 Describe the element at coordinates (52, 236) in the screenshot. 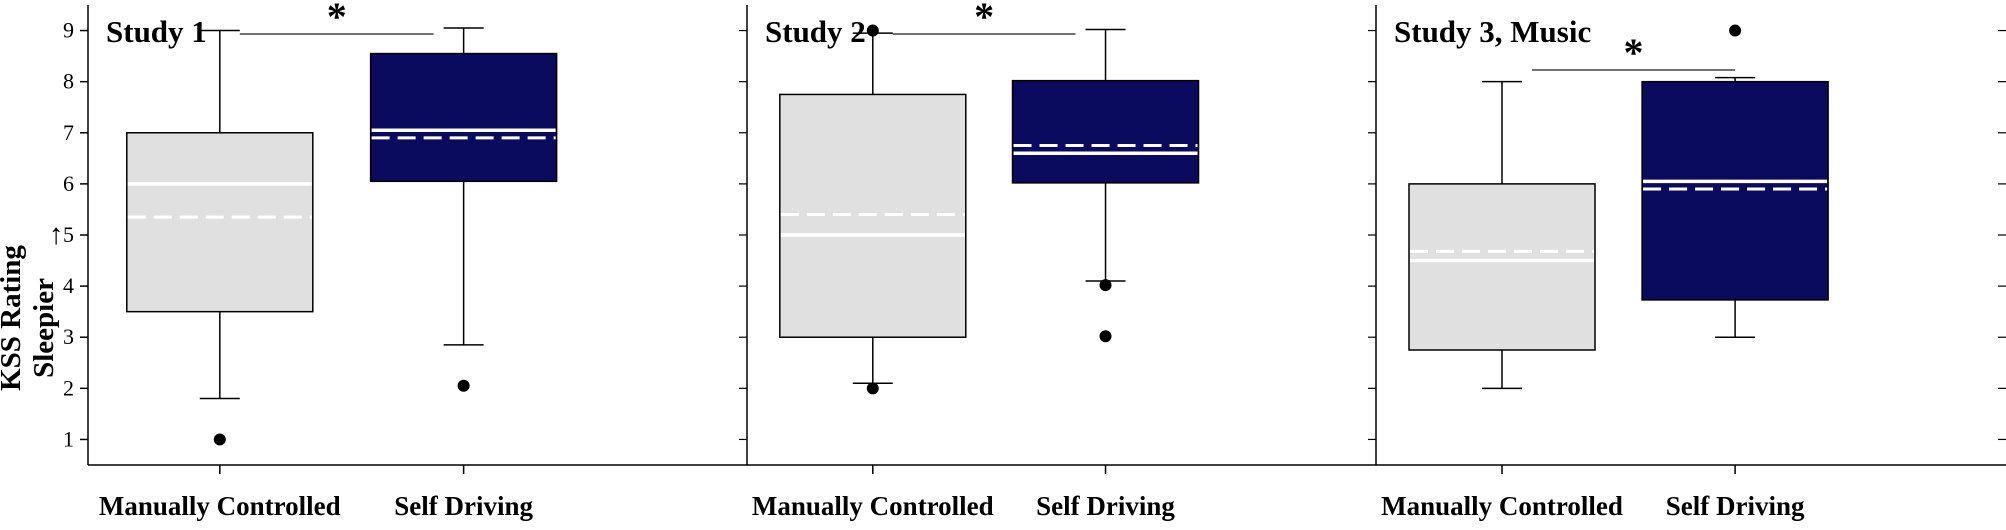

I see `y-axis-arrow: →` at that location.